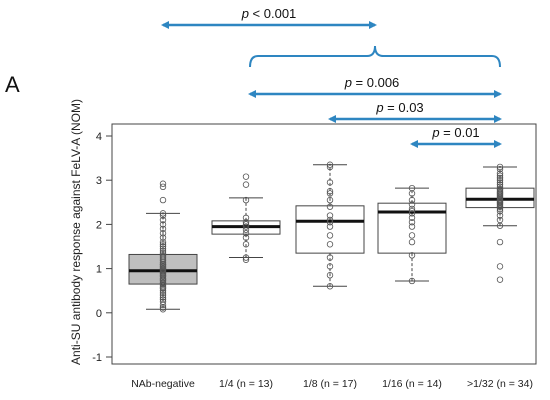 Image resolution: width=550 pixels, height=400 pixels. Describe the element at coordinates (455, 132) in the screenshot. I see `comparison-label-4: p = 0.01` at that location.